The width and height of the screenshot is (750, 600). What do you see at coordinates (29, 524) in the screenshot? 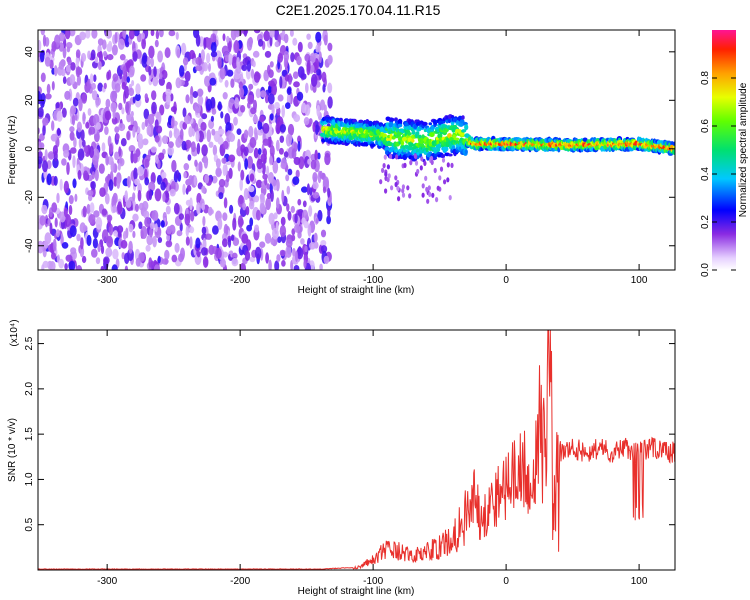
I see `snr-ytick-label: 0.5` at bounding box center [29, 524].